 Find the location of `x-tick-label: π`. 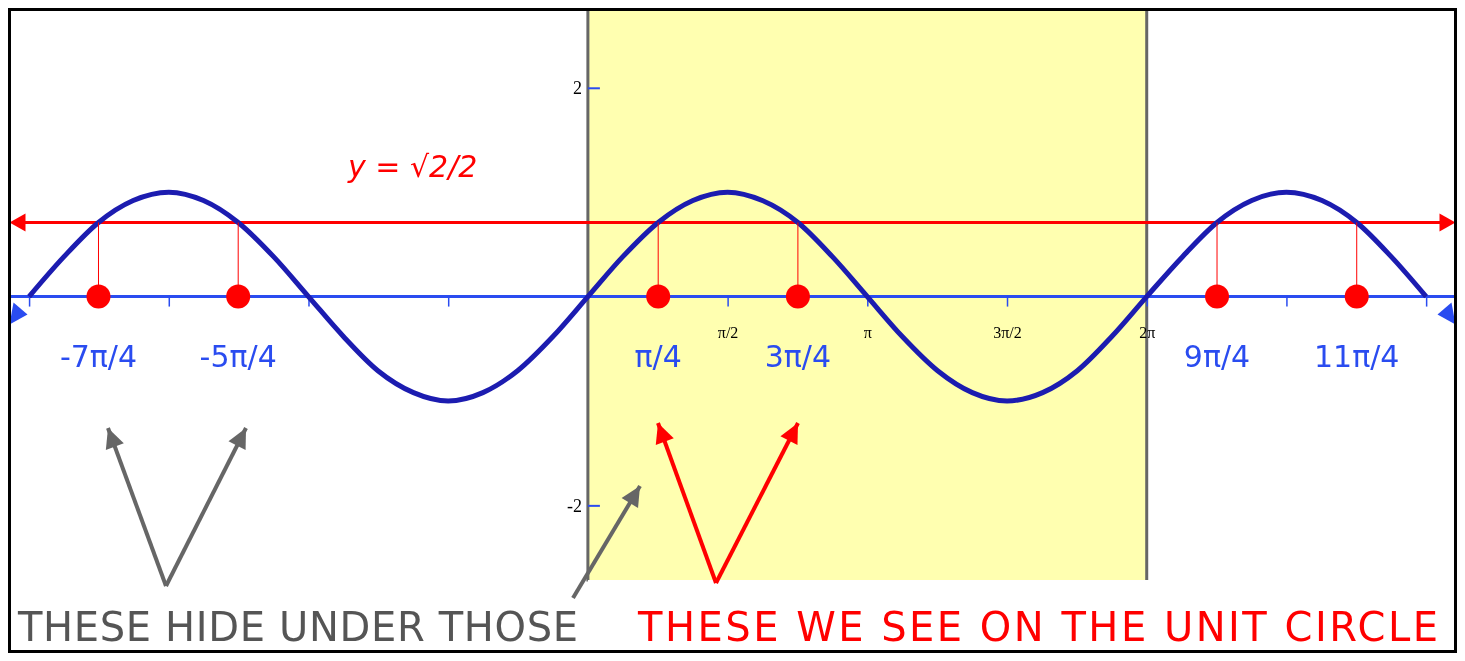

x-tick-label: π is located at coordinates (867, 332).